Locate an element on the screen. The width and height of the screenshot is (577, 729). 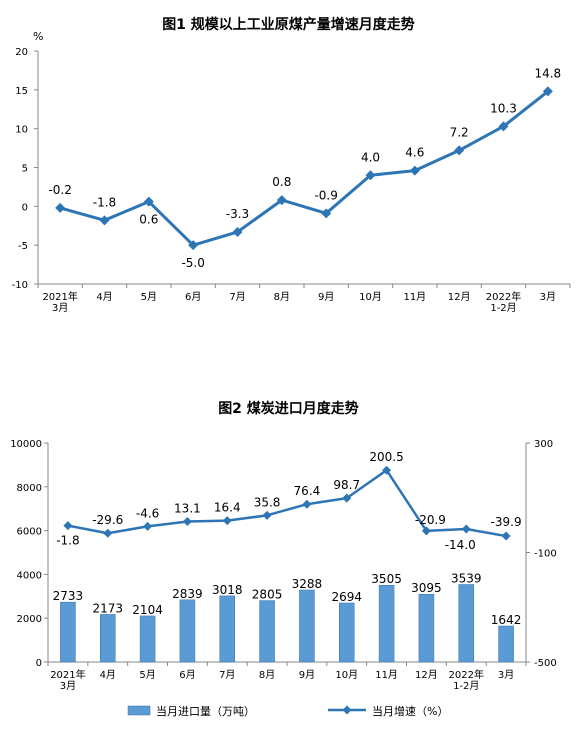
bar-value-label: 2104 is located at coordinates (147, 610).